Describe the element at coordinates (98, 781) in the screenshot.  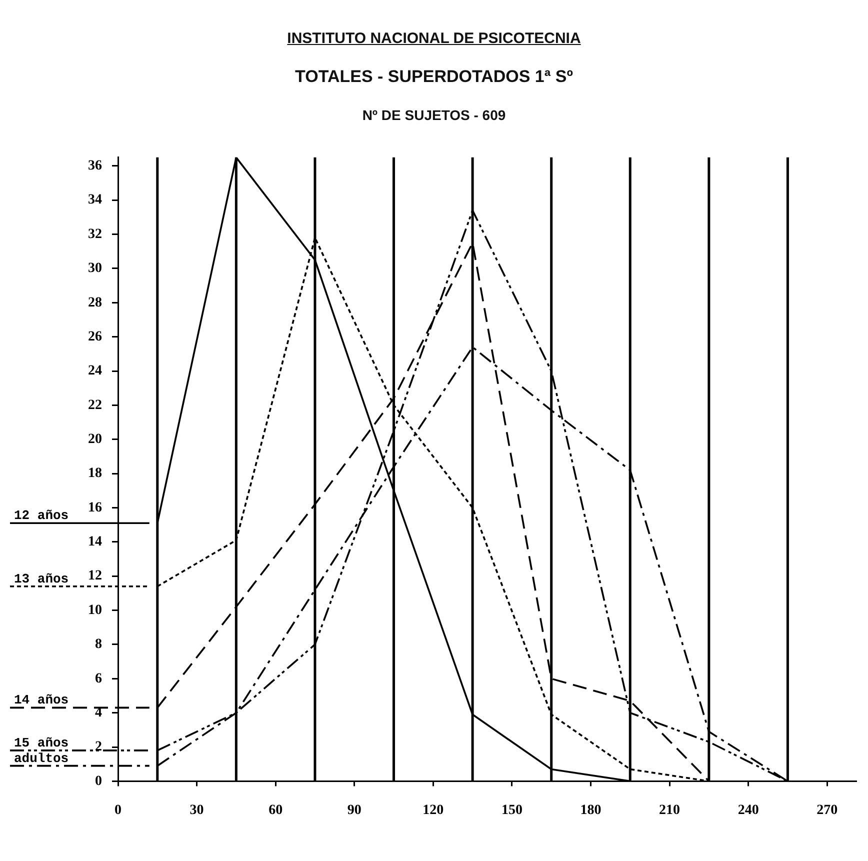
I see `y-tick-label: 0` at that location.